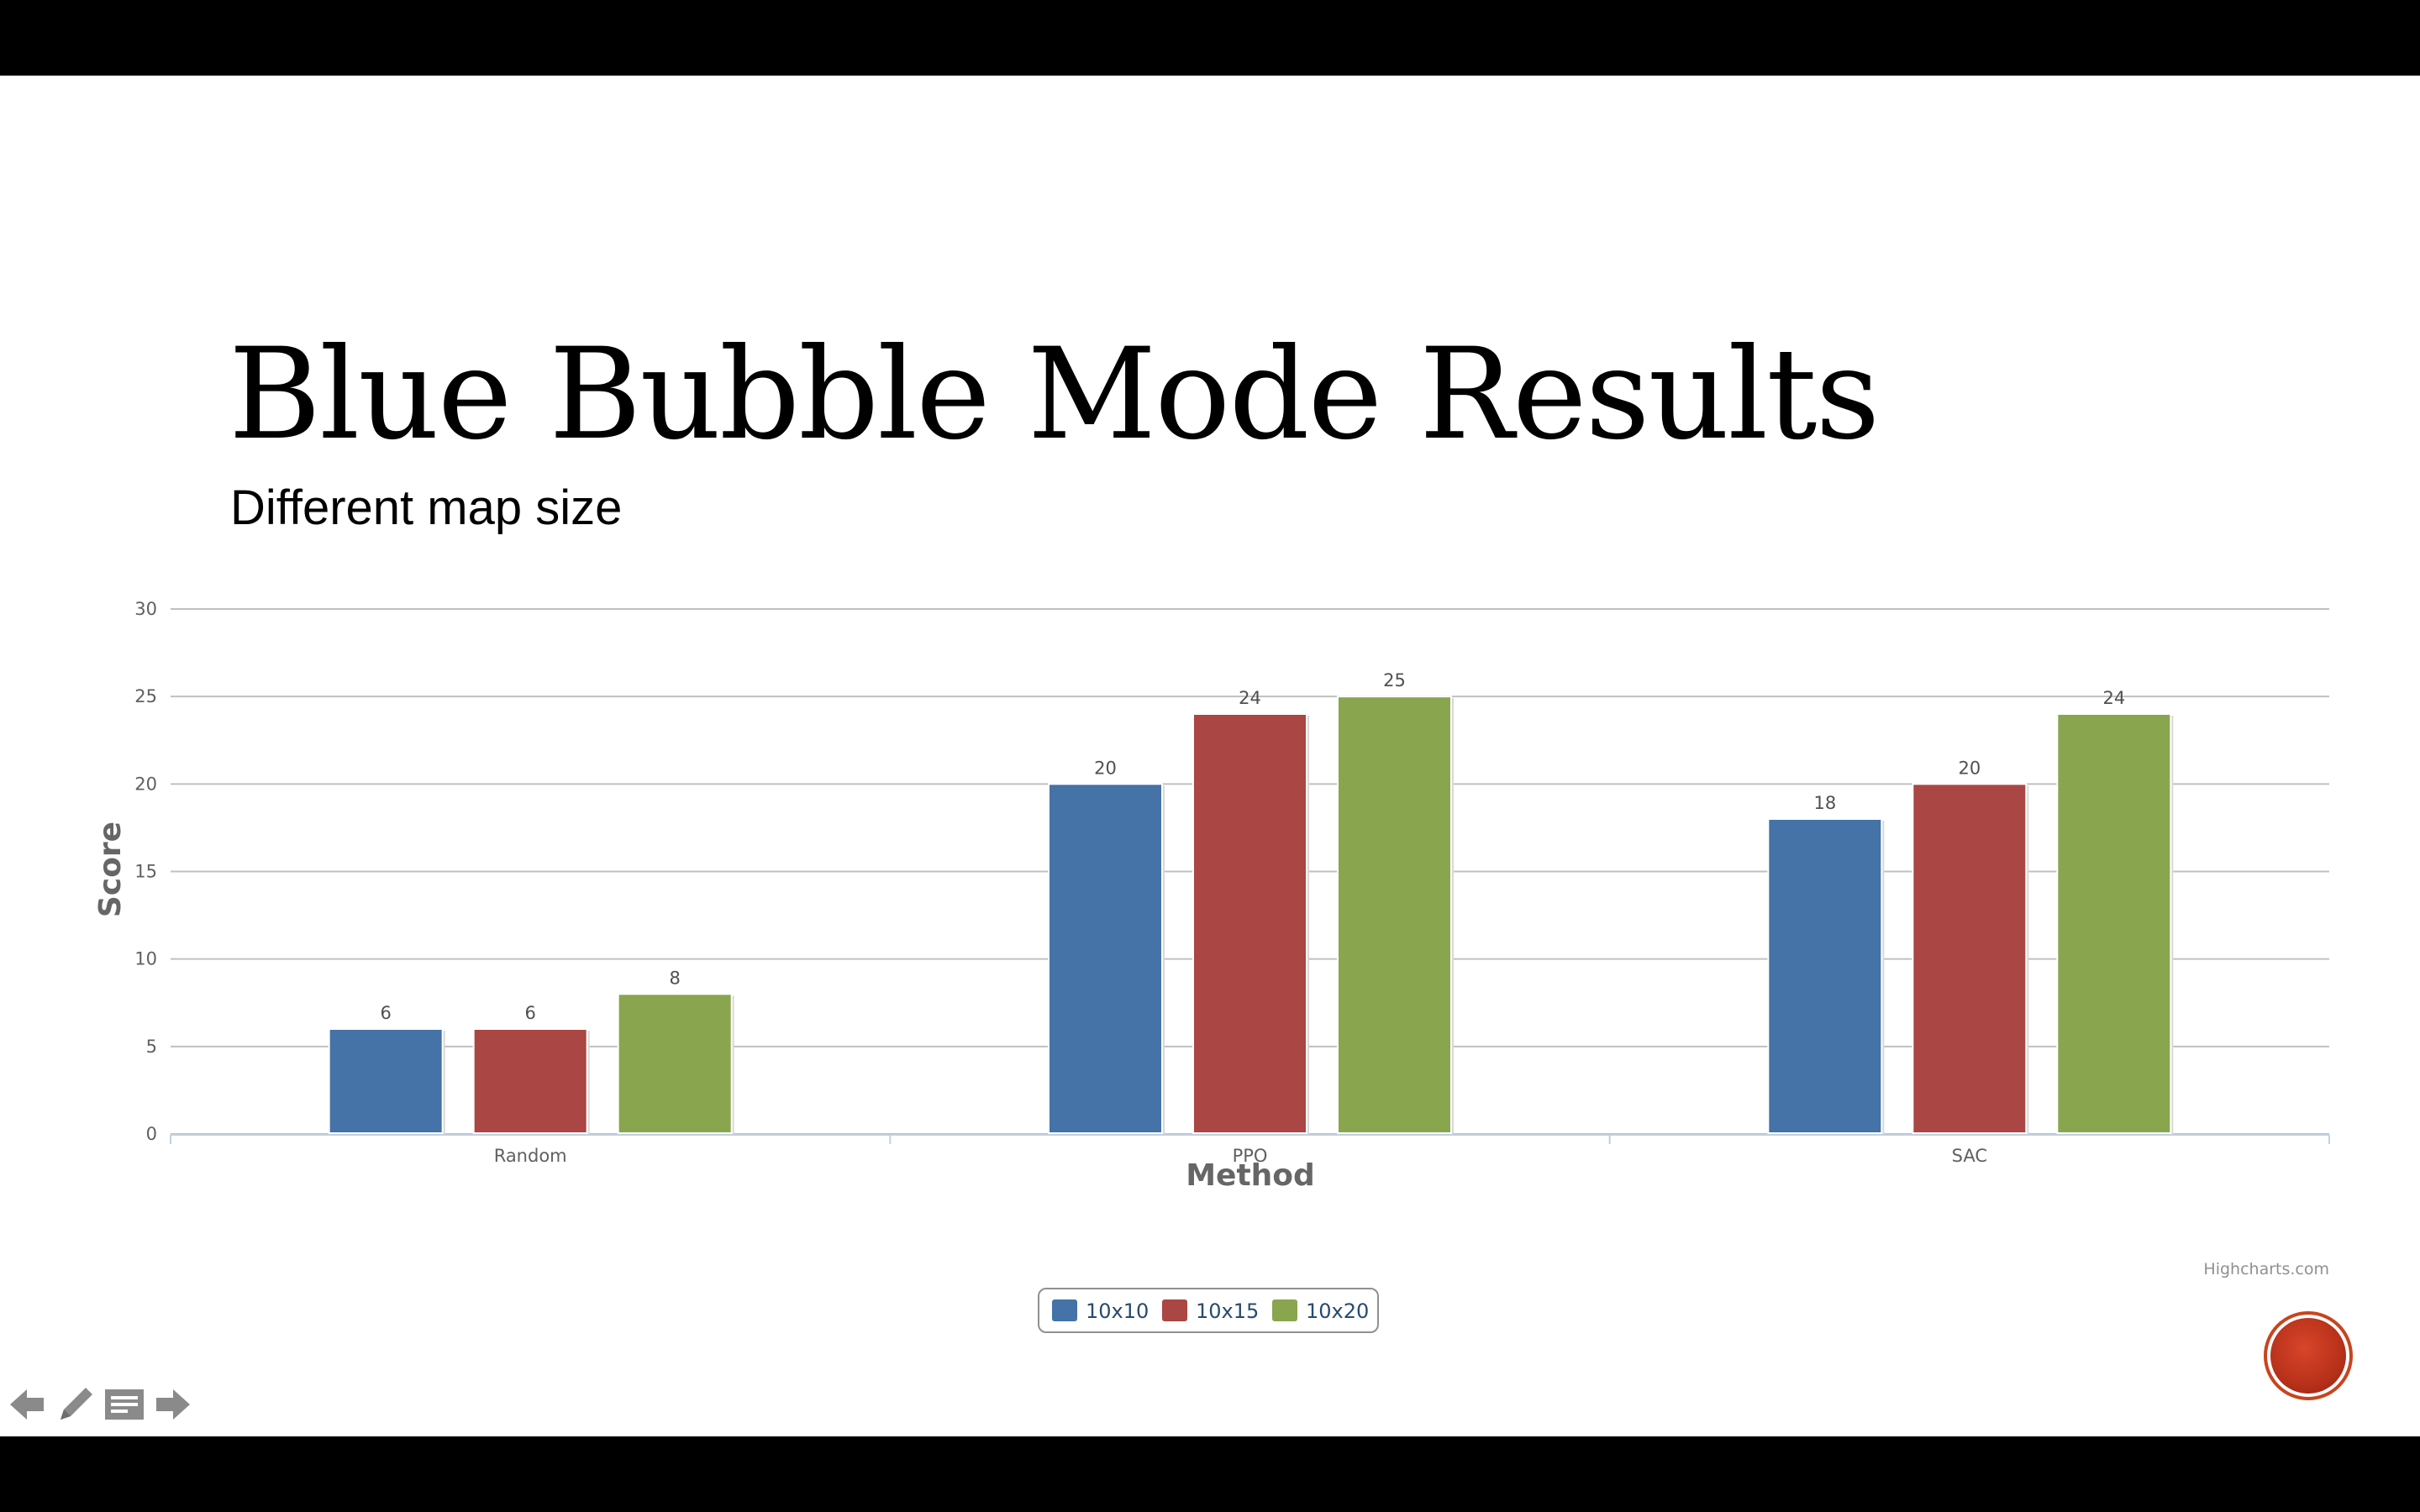 Image resolution: width=2420 pixels, height=1512 pixels. I want to click on y-axis-ticks: 0 5 10 15 20 25 30, so click(146, 871).